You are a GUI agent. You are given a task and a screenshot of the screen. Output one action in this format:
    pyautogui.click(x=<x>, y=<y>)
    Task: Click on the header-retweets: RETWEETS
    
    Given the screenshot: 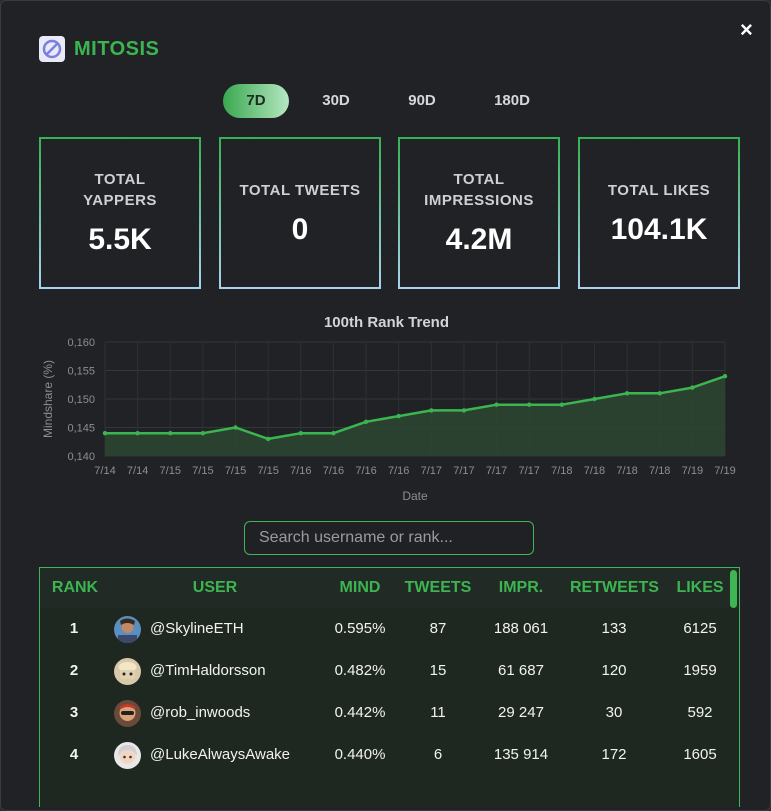 What is the action you would take?
    pyautogui.click(x=614, y=587)
    